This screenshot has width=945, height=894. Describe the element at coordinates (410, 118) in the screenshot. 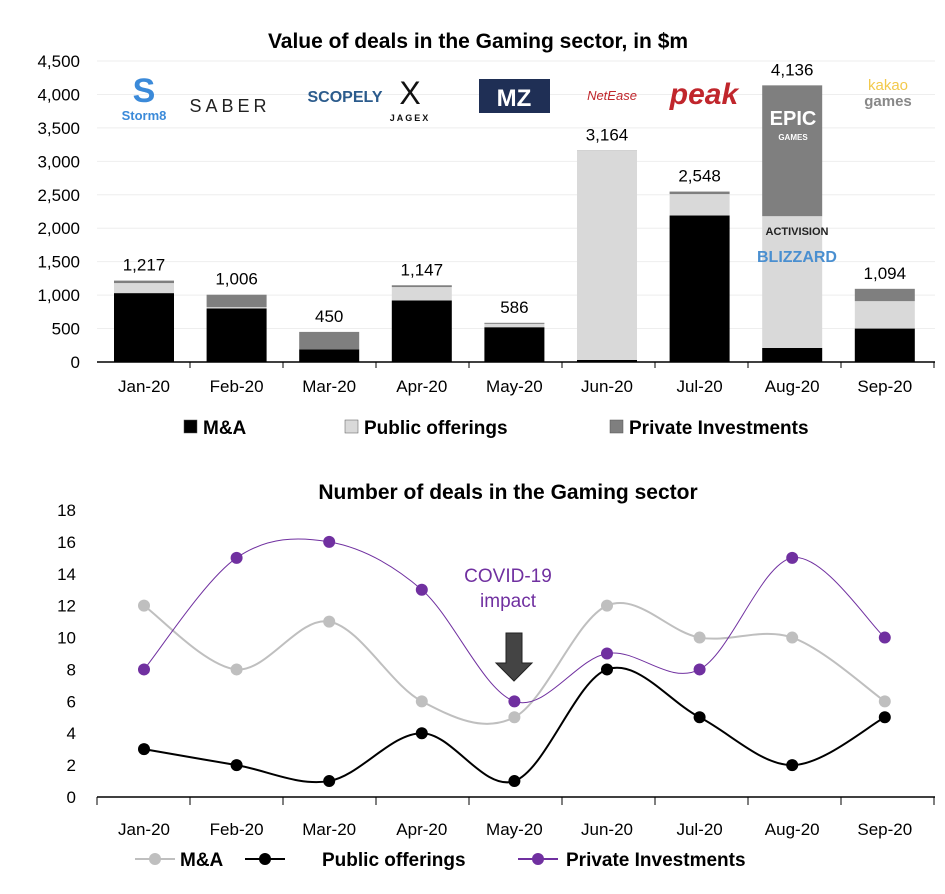

I see `logo-jagex: JAGEX` at that location.